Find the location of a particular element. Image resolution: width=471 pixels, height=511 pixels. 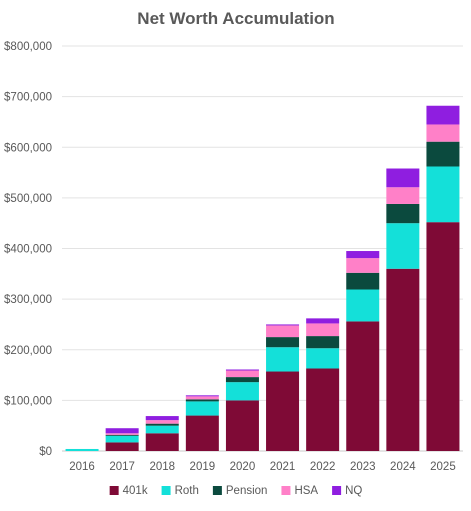

bar-segment-hsa-2018 is located at coordinates (162, 422).